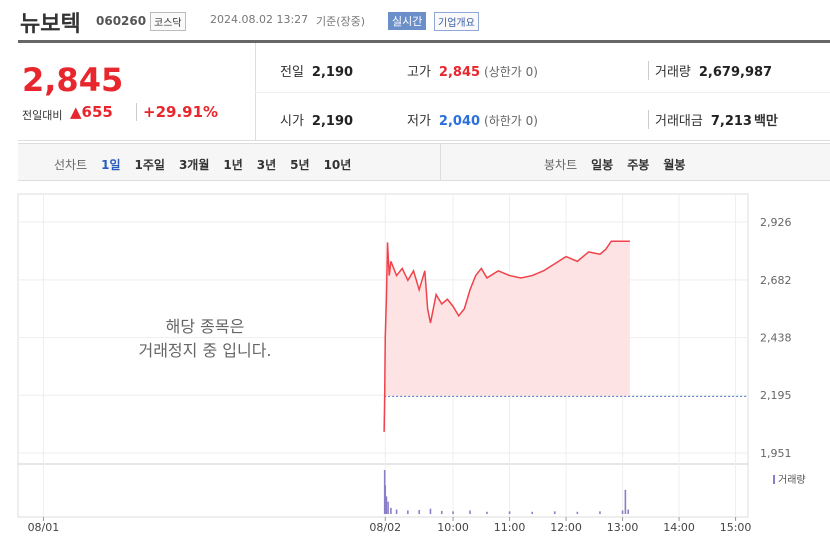 The width and height of the screenshot is (830, 539). Describe the element at coordinates (673, 72) in the screenshot. I see `stat-label: 거래량` at that location.